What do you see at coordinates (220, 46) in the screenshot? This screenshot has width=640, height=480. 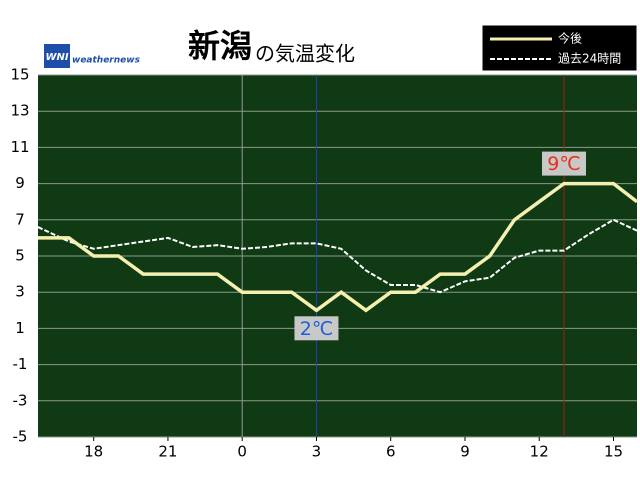 I see `chart-title: 新潟` at bounding box center [220, 46].